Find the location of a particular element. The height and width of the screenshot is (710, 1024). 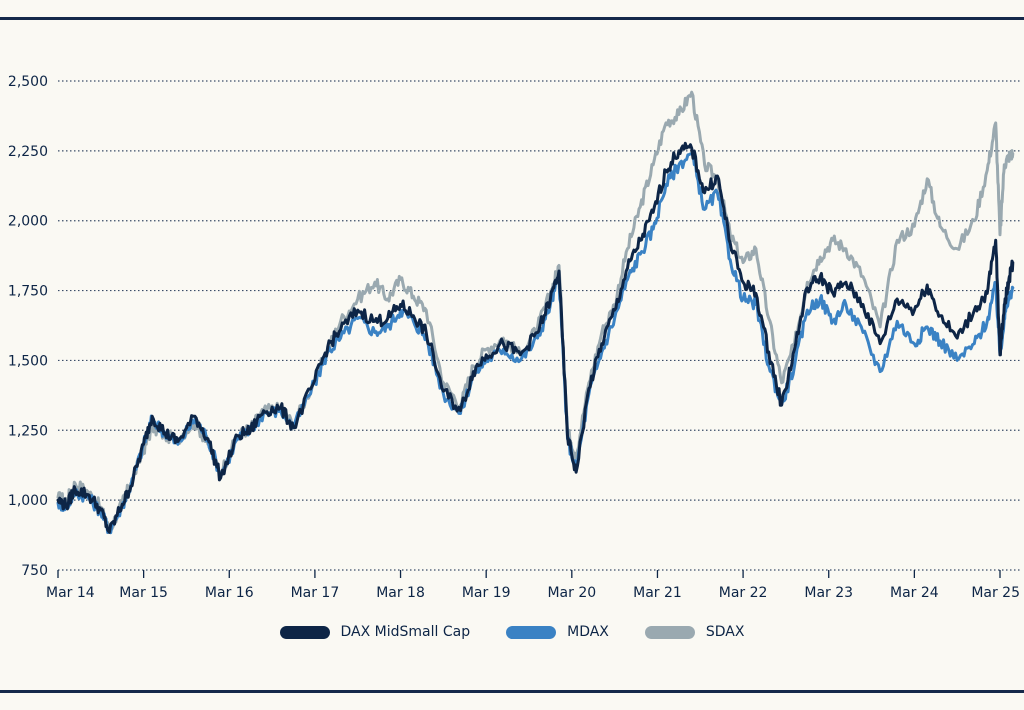

y-tick-label: 1,250 is located at coordinates (28, 431).